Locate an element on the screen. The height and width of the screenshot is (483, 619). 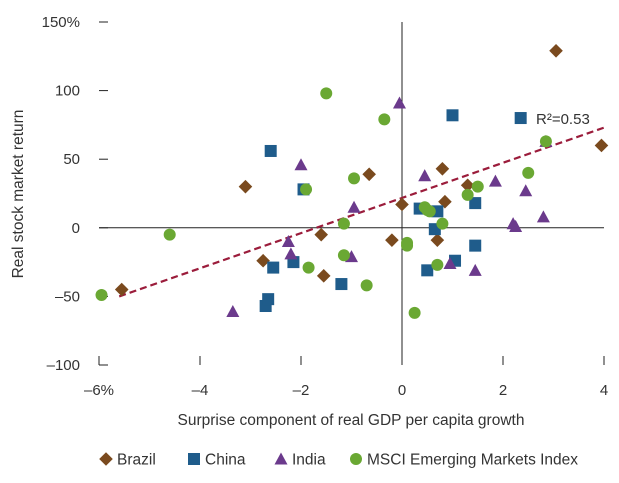
x-tick-label: –2 is located at coordinates (301, 390).